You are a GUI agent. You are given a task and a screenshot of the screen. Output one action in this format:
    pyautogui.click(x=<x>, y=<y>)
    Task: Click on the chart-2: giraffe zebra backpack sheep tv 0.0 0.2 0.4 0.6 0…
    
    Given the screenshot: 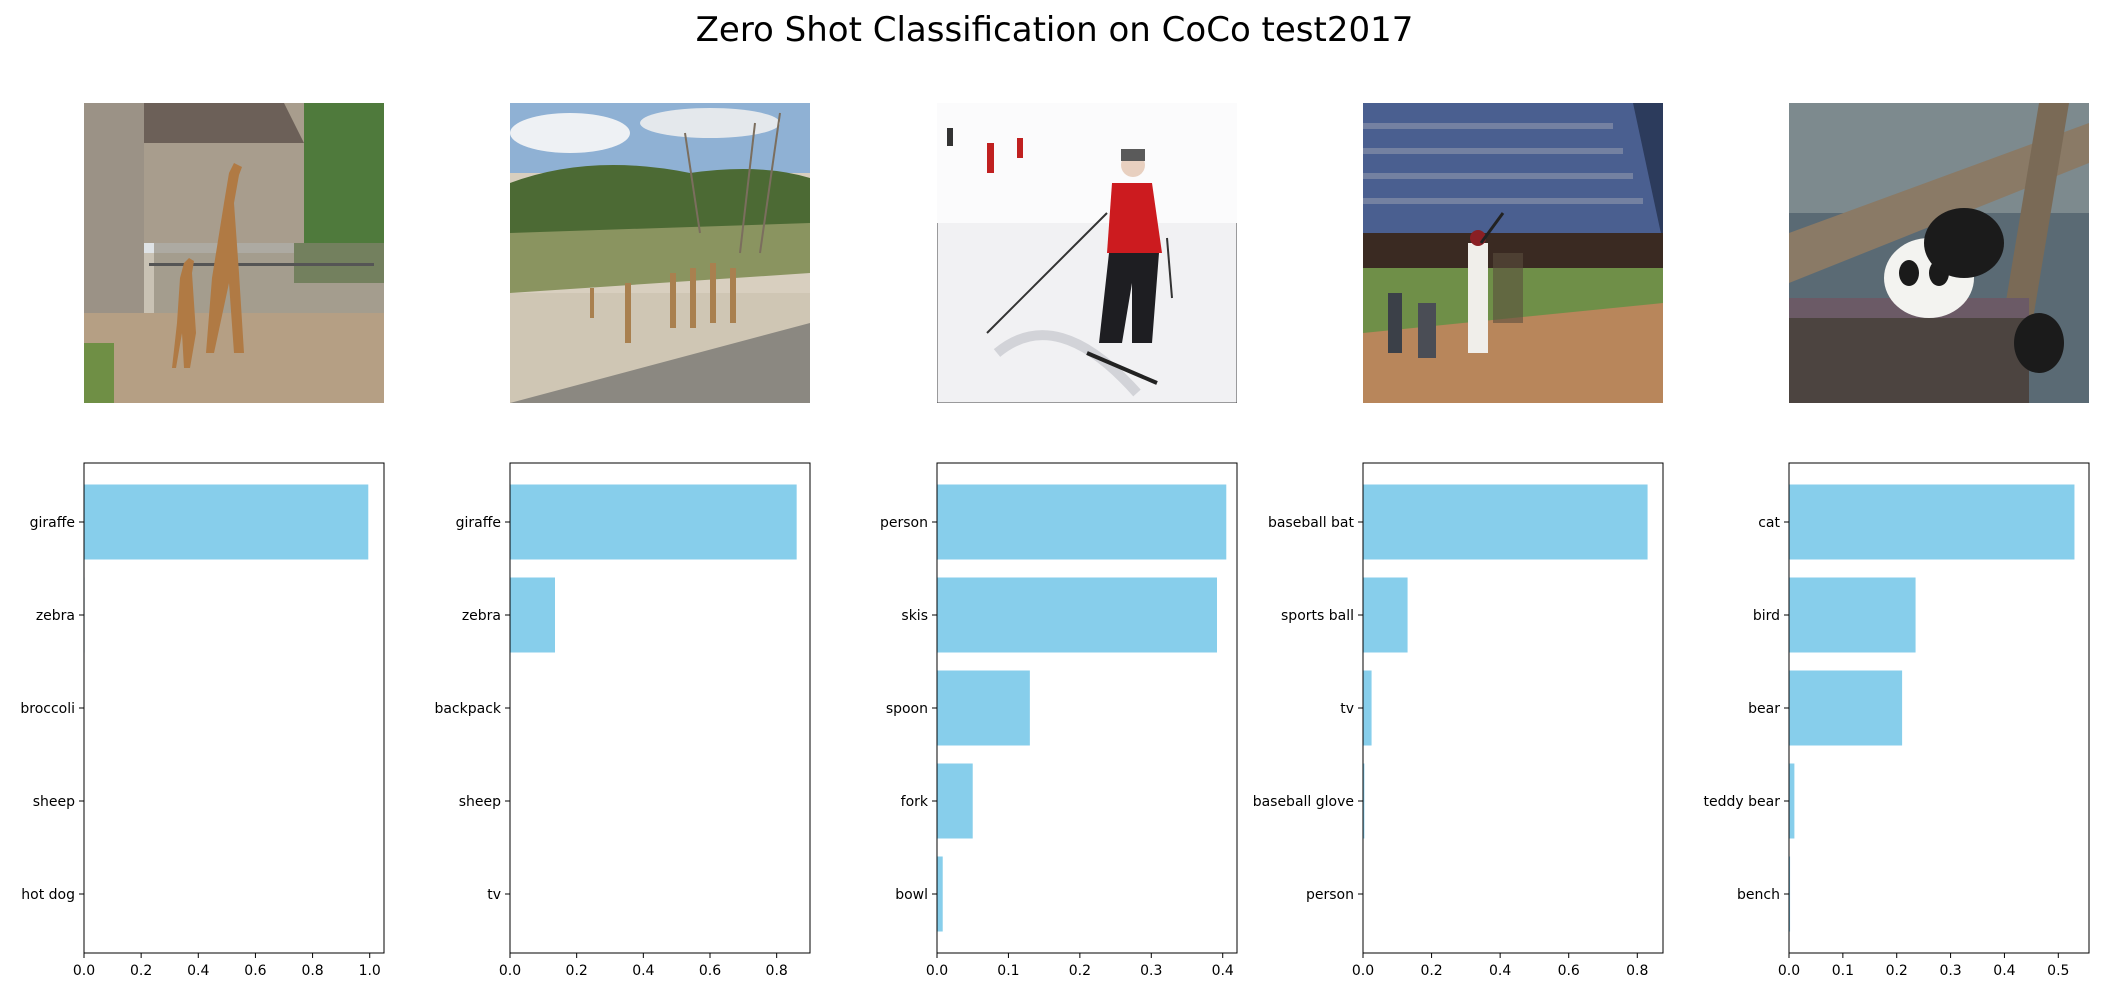 What is the action you would take?
    pyautogui.click(x=622, y=720)
    